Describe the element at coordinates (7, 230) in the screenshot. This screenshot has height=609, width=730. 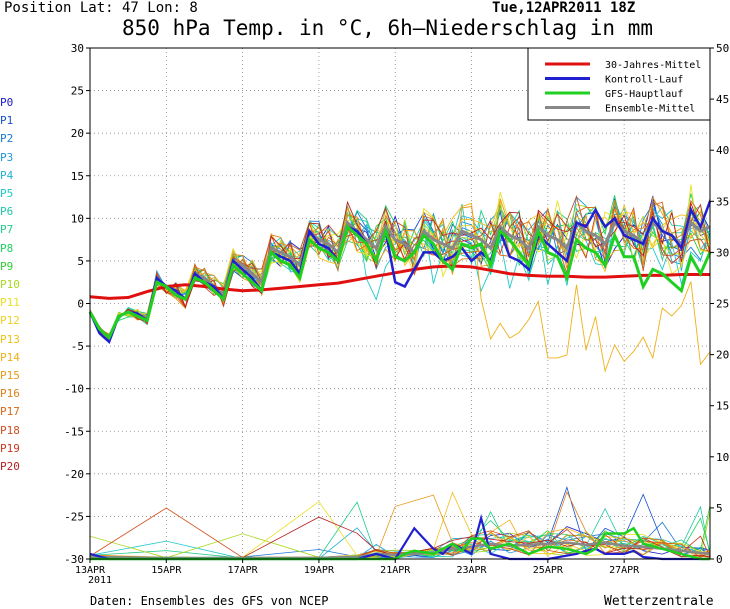
I see `member-label-p7: P7` at that location.